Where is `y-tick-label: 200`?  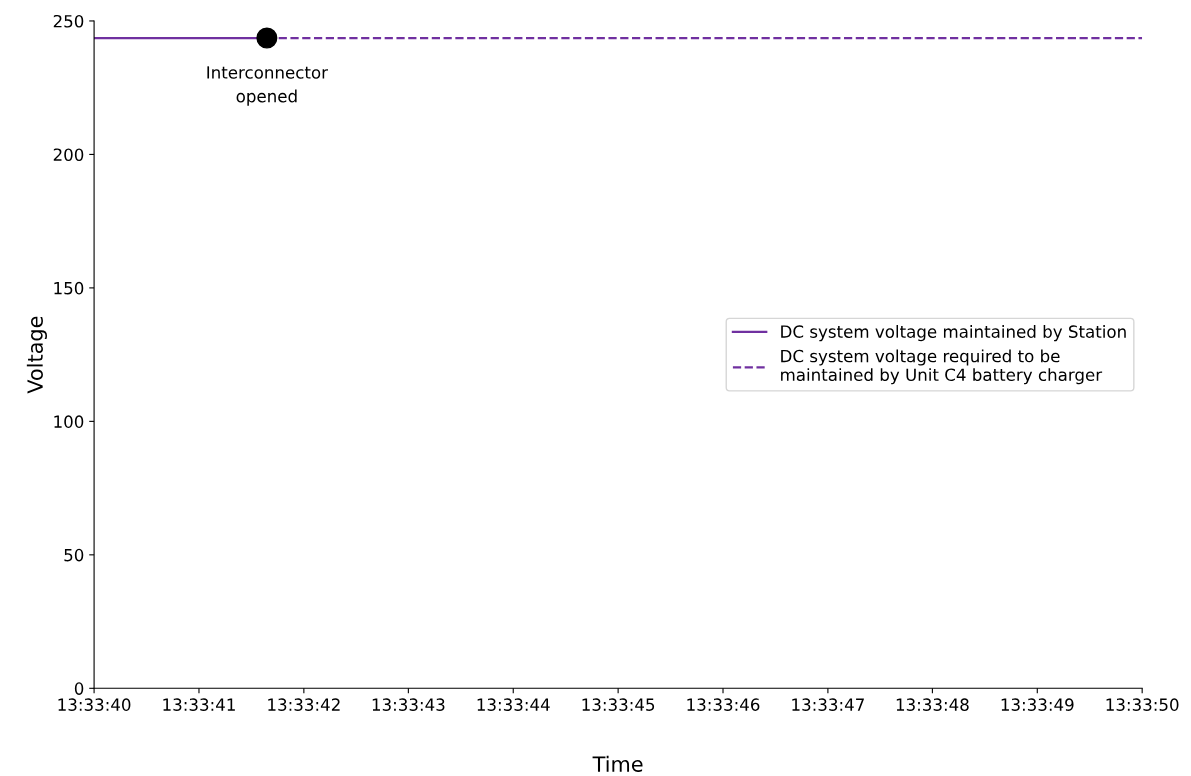
y-tick-label: 200 is located at coordinates (68, 154).